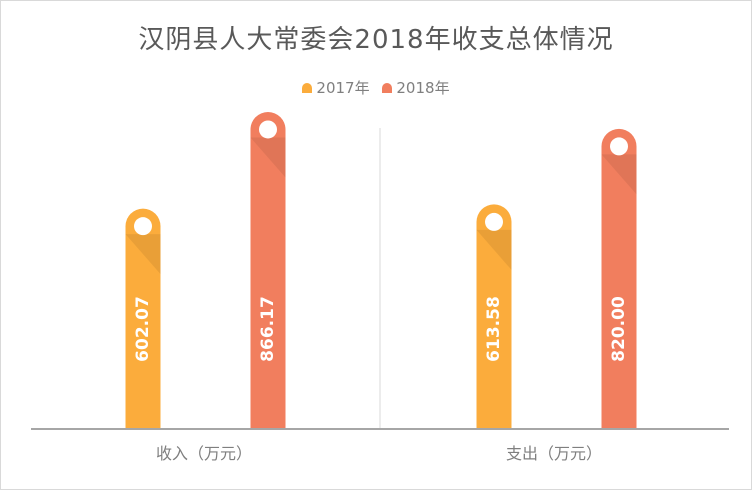 The image size is (752, 490). I want to click on data-label: 866.17, so click(268, 329).